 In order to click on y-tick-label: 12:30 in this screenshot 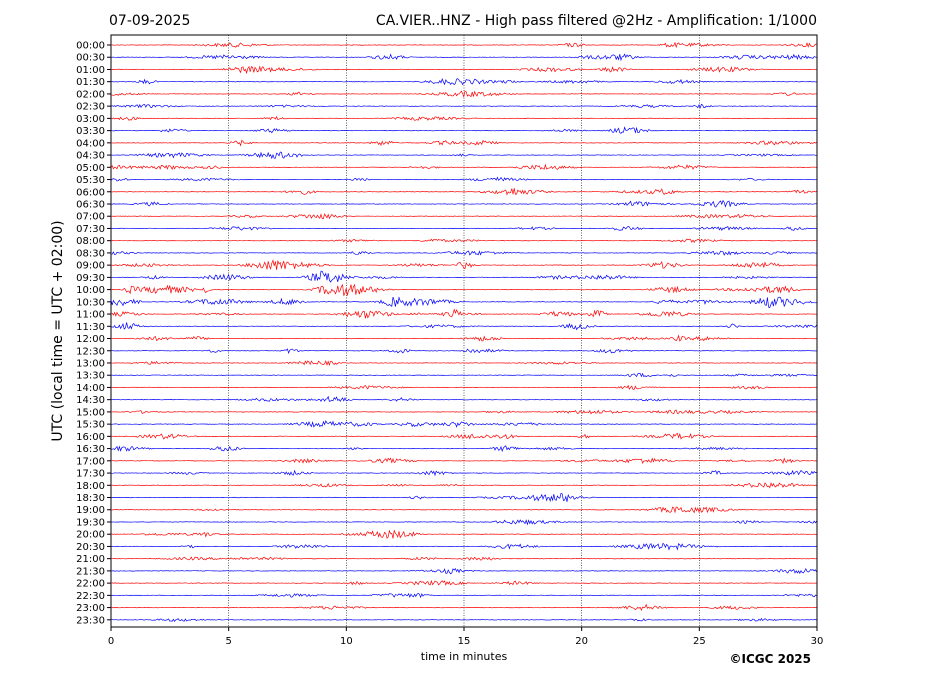, I will do `click(90, 351)`.